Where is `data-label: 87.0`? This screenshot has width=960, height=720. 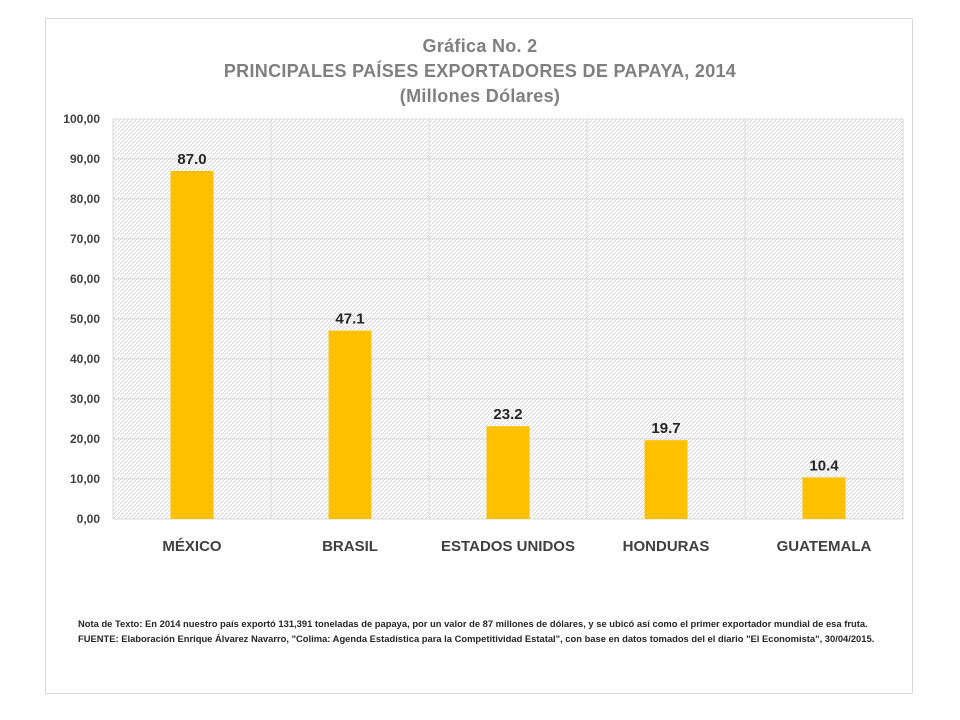 data-label: 87.0 is located at coordinates (191, 159).